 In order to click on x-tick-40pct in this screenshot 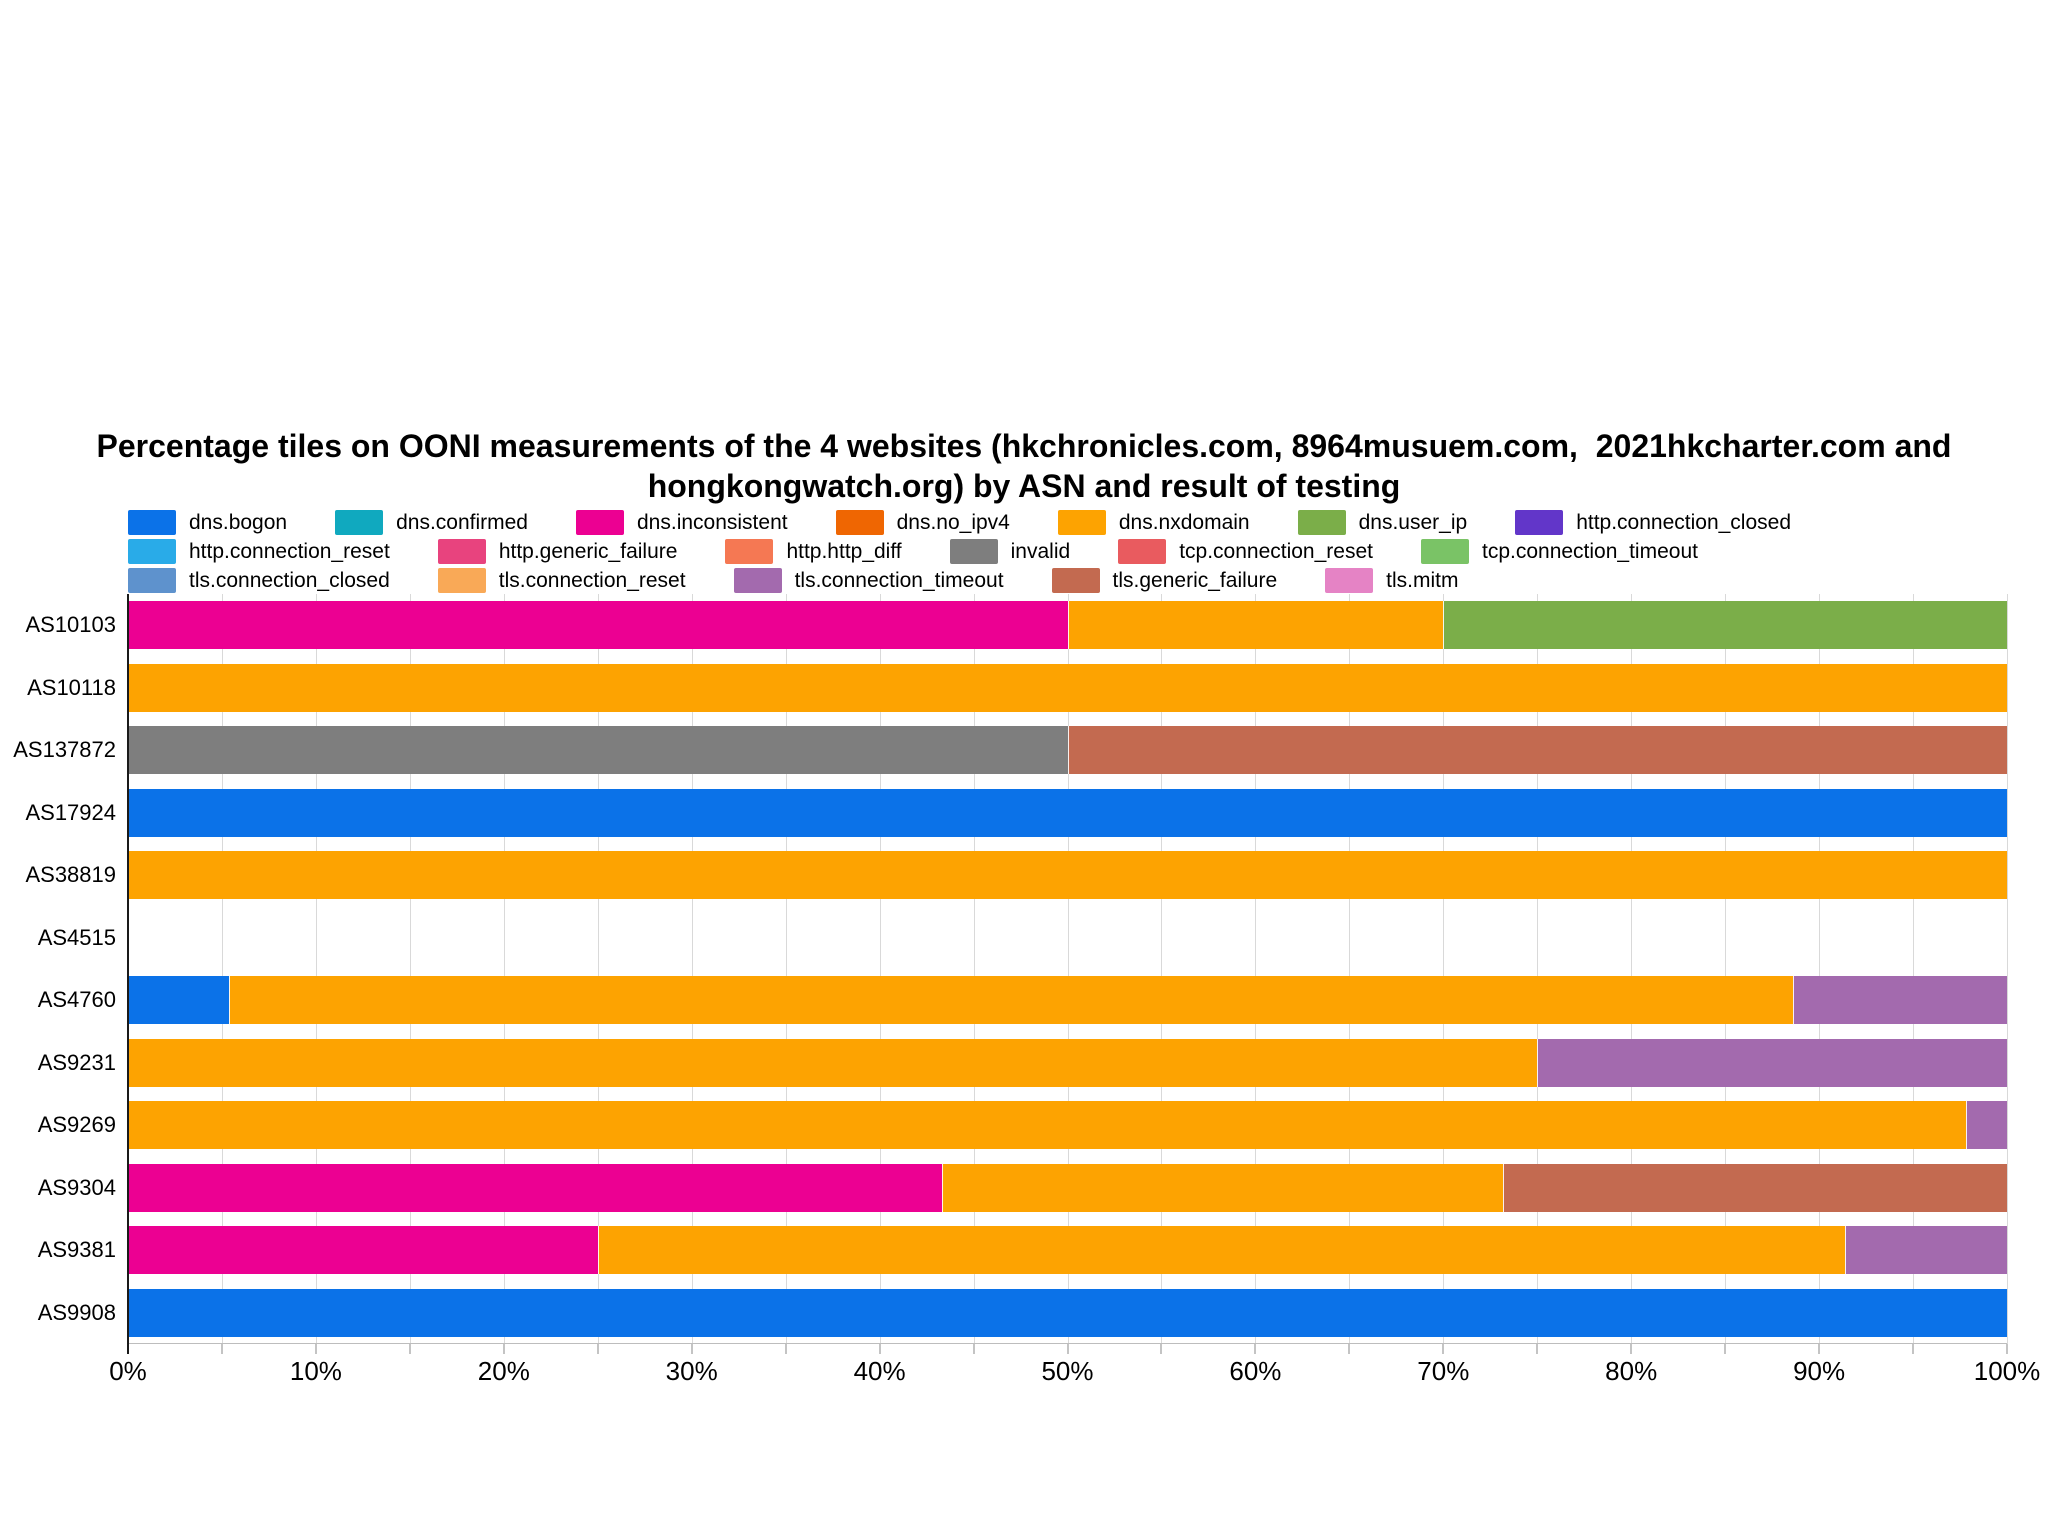, I will do `click(879, 1349)`.